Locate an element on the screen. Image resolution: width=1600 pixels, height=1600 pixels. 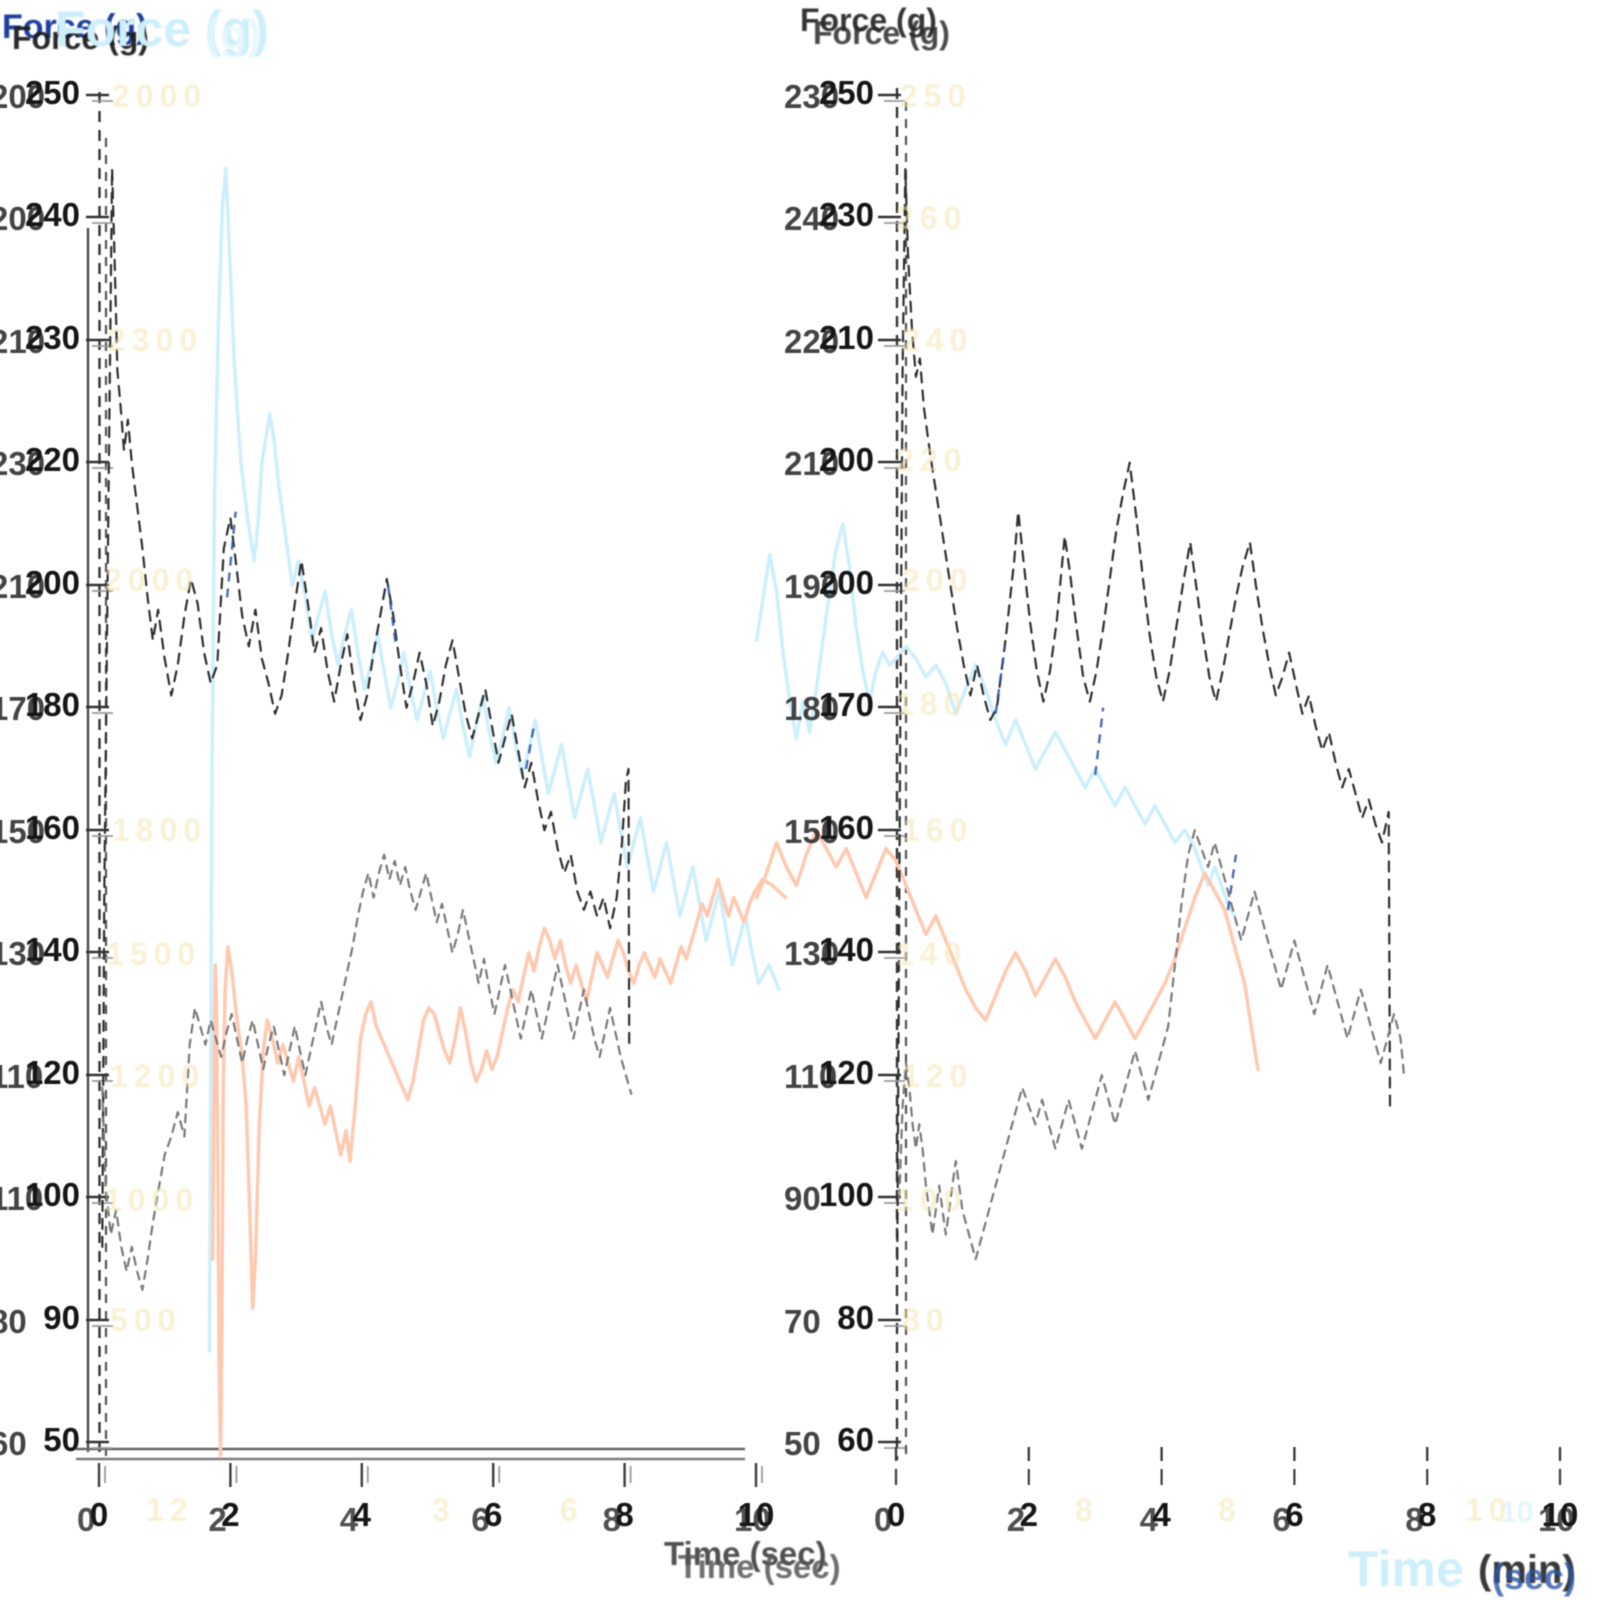
series-right-trial3-cyan is located at coordinates (995, 720).